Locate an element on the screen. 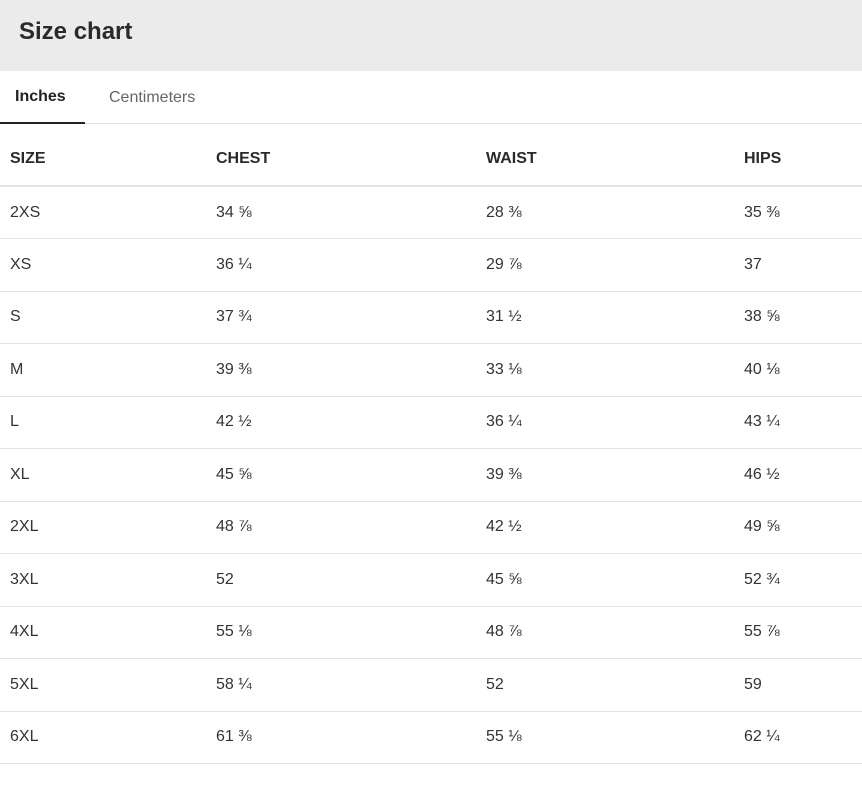  size-cell: 2XL is located at coordinates (103, 527).